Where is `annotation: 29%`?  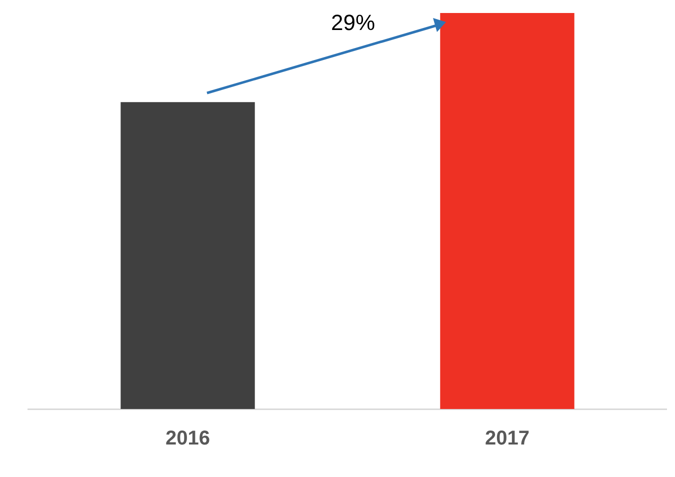 annotation: 29% is located at coordinates (353, 23).